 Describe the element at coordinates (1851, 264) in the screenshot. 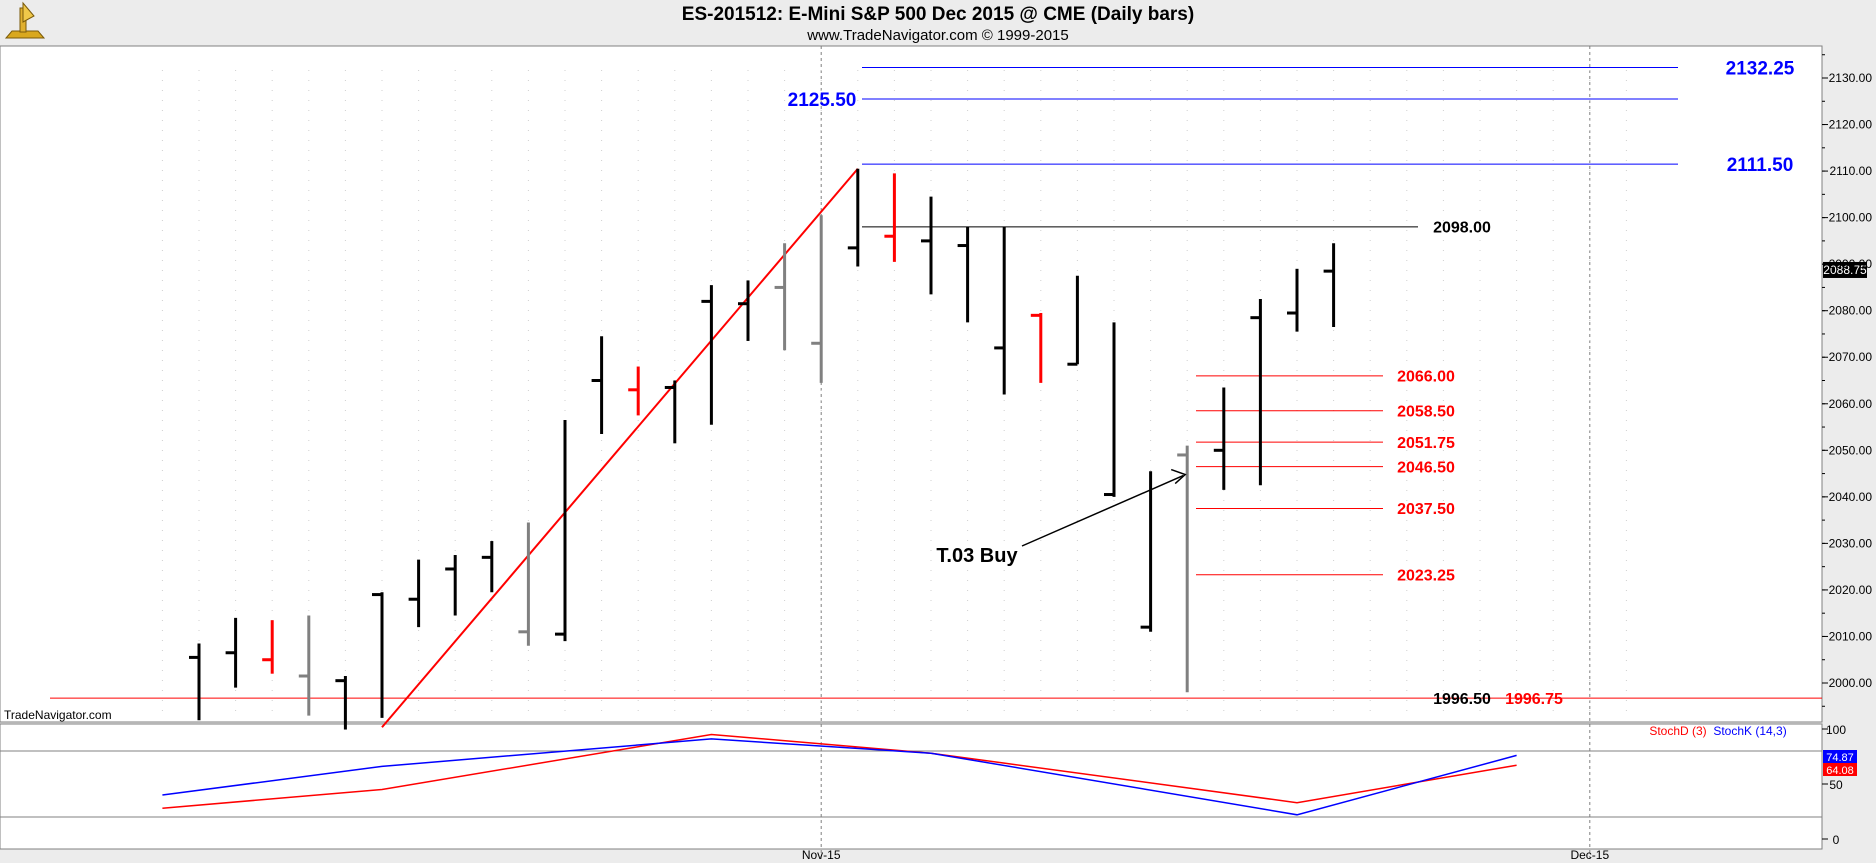

I see `price-tick-label: 2090.00` at that location.